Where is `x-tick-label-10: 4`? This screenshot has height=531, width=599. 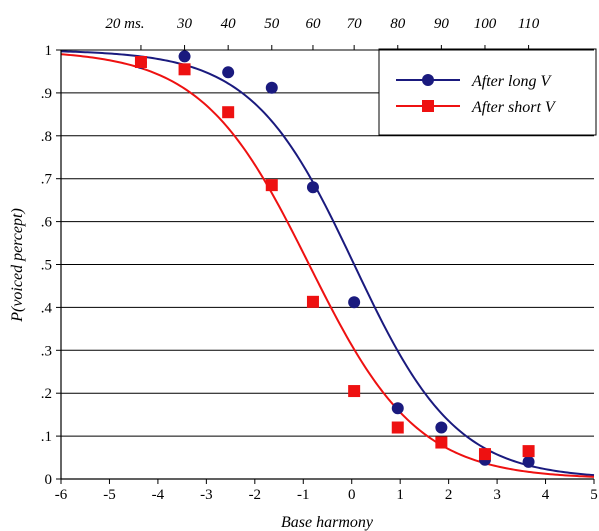 x-tick-label-10: 4 is located at coordinates (546, 495).